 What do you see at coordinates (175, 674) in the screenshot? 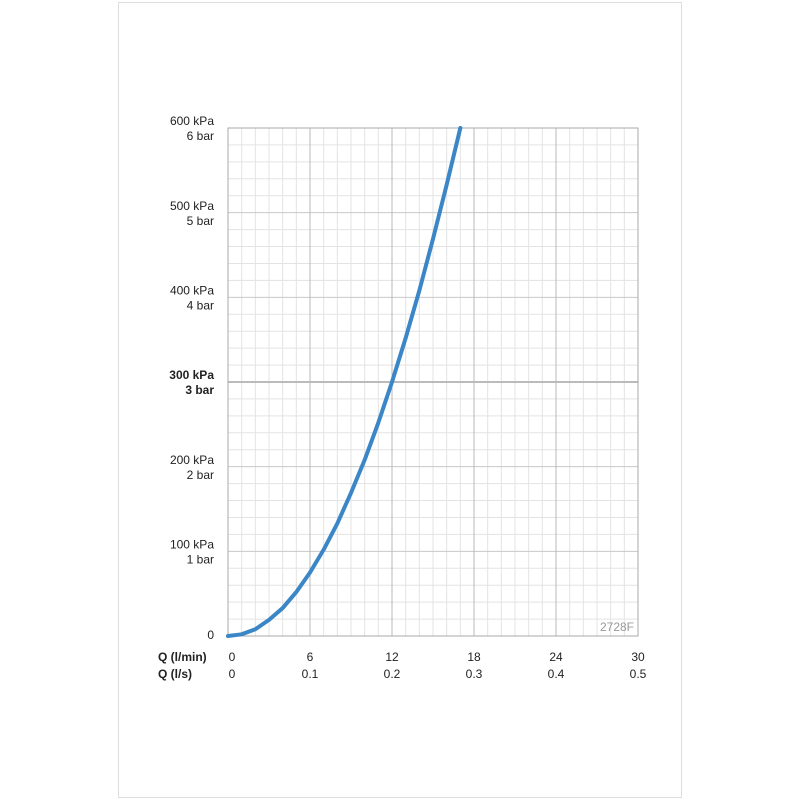
I see `x2-axis-label: Q (l/s)` at bounding box center [175, 674].